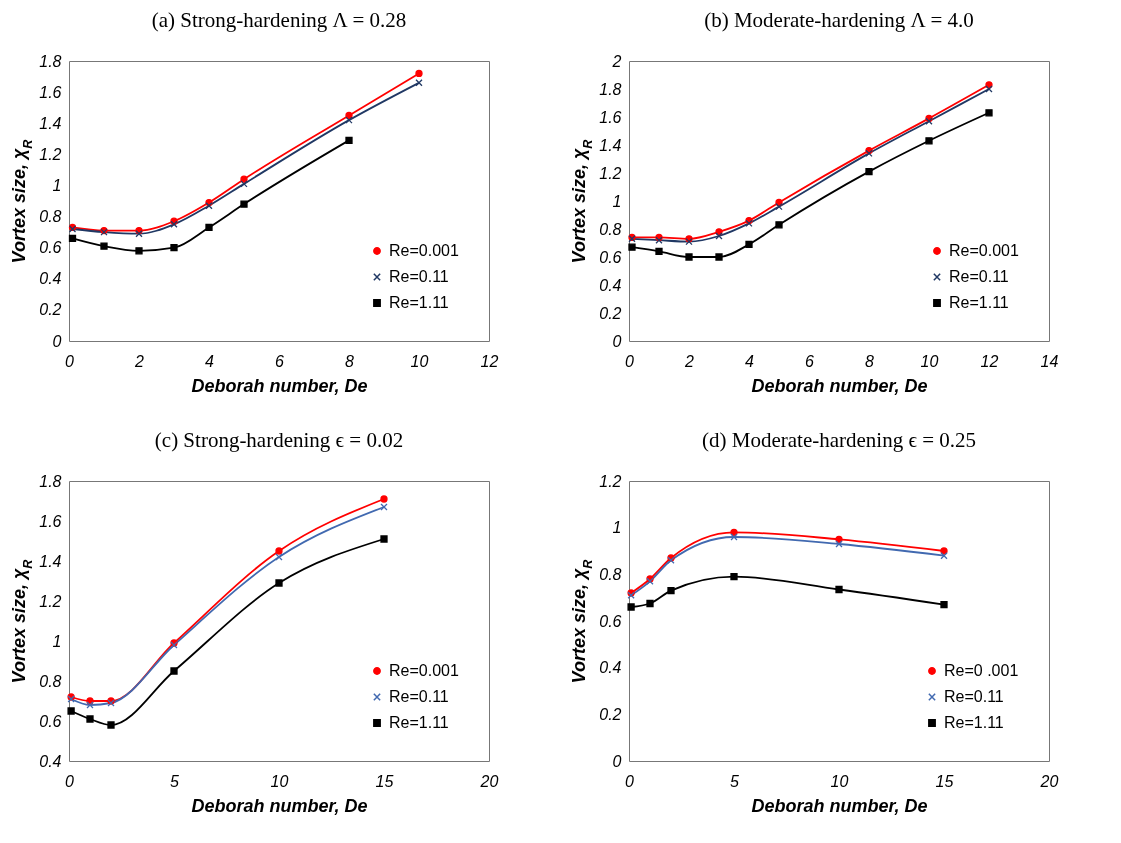 The image size is (1121, 843). Describe the element at coordinates (279, 440) in the screenshot. I see `chart-title: (c) Strong-hardening ϵ = 0.02` at that location.